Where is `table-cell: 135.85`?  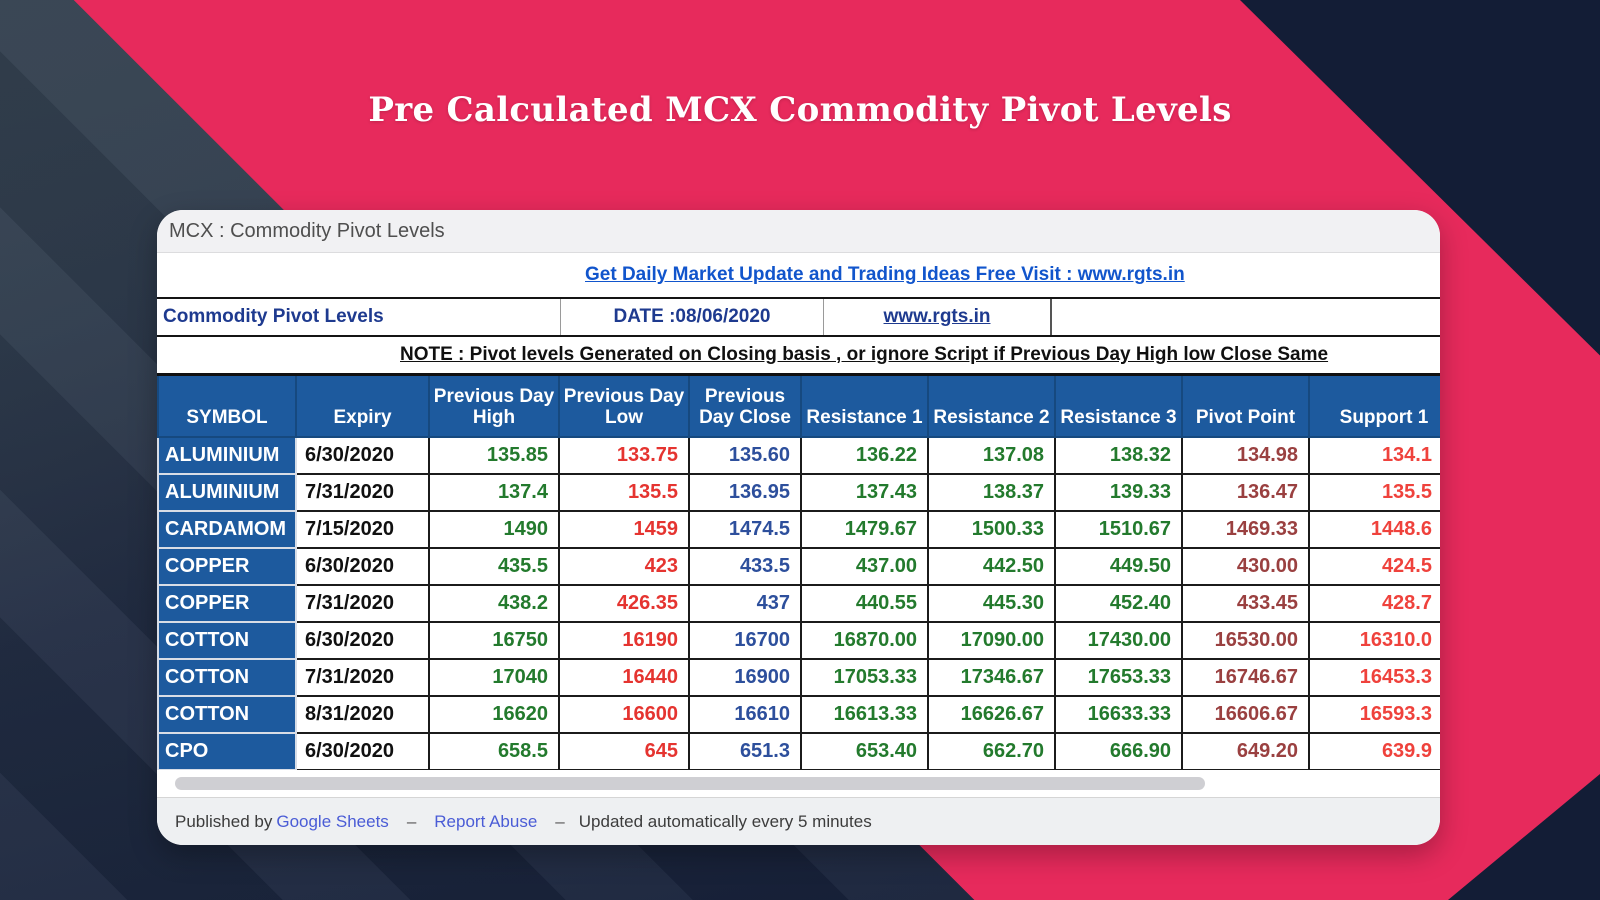
table-cell: 135.85 is located at coordinates (494, 455).